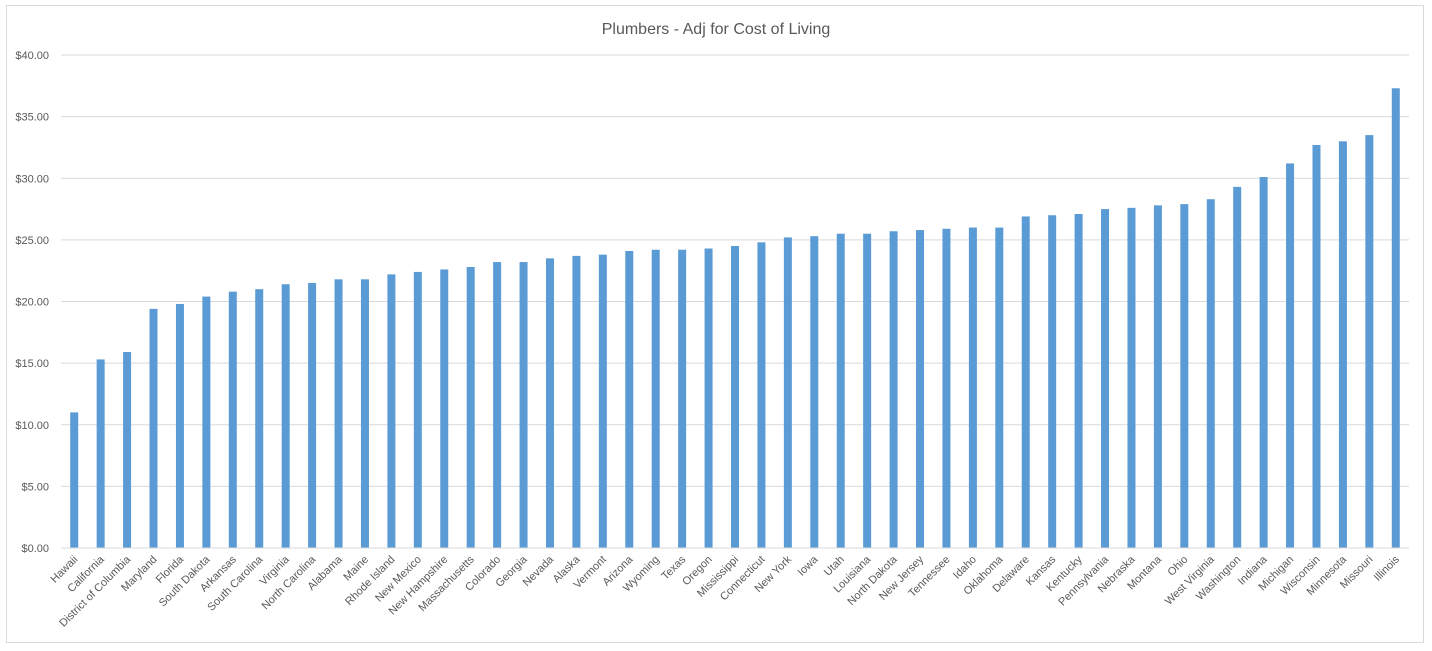 Image resolution: width=1432 pixels, height=651 pixels. I want to click on bar-texas, so click(682, 399).